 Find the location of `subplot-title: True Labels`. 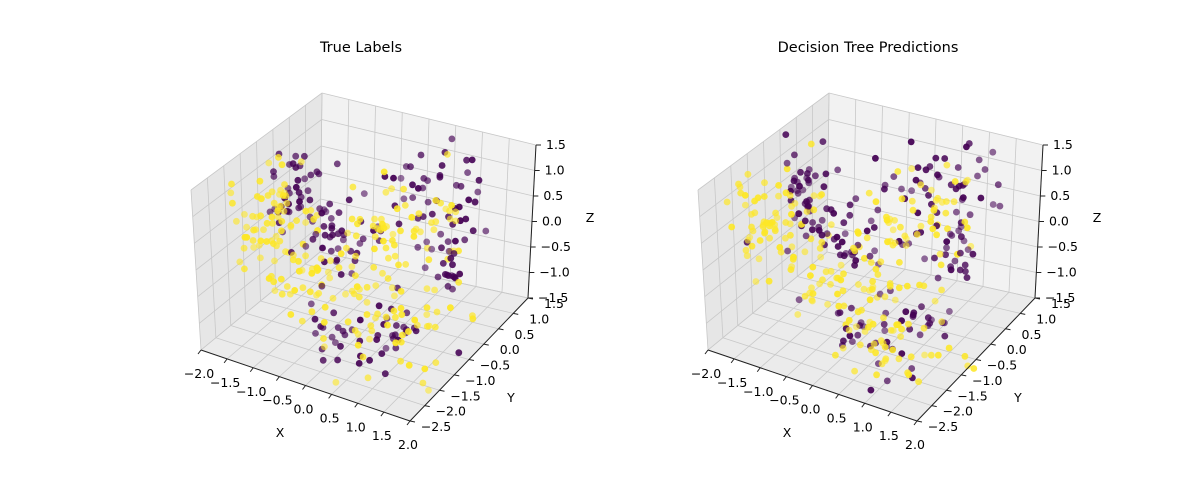

subplot-title: True Labels is located at coordinates (360, 48).